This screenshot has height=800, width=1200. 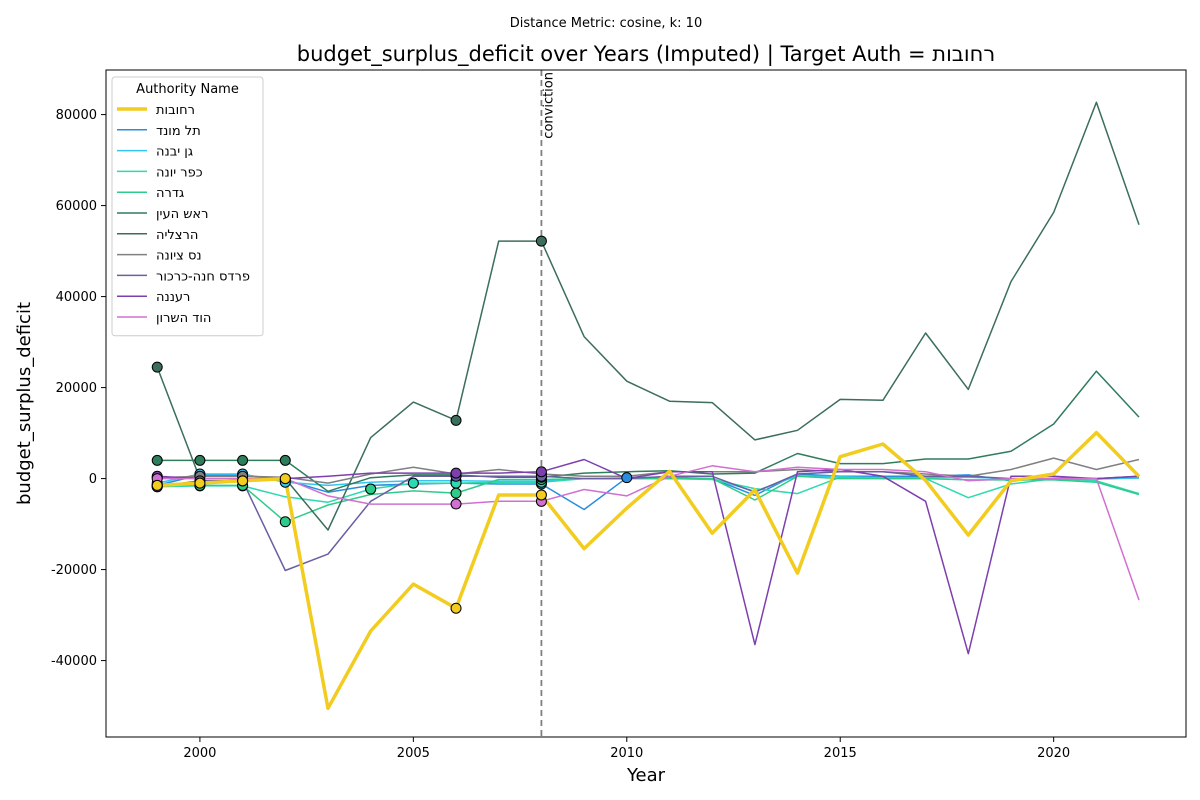 I want to click on legend-entry: הרצליה, so click(x=177, y=235).